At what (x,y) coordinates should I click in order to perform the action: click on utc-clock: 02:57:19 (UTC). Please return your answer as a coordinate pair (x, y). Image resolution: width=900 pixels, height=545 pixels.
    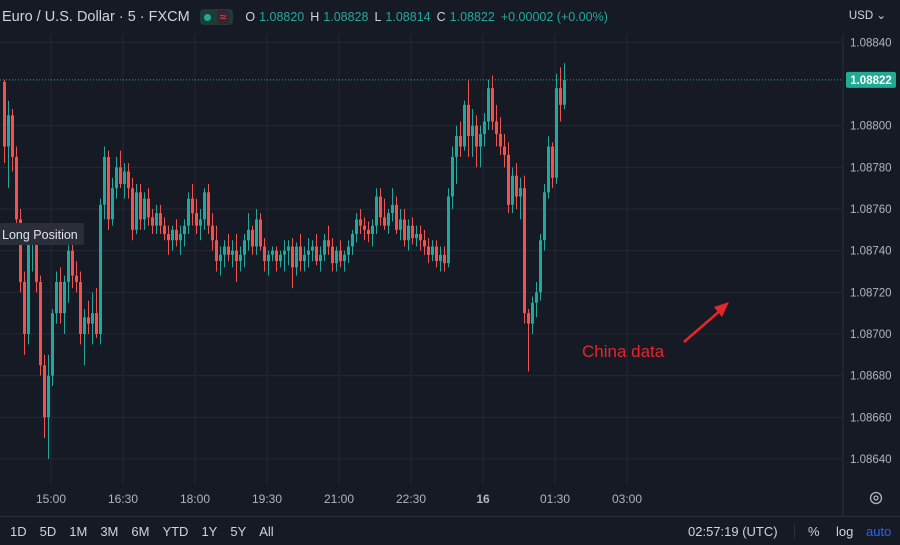
    Looking at the image, I should click on (733, 531).